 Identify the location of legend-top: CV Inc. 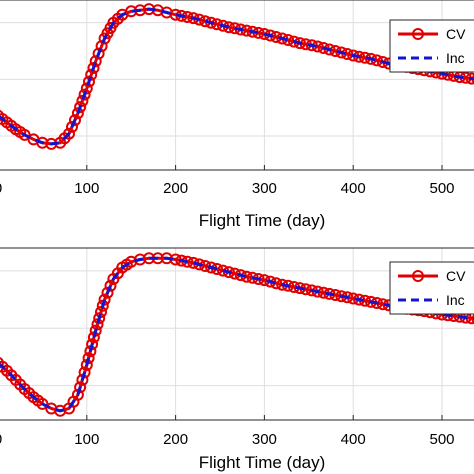
(431, 46).